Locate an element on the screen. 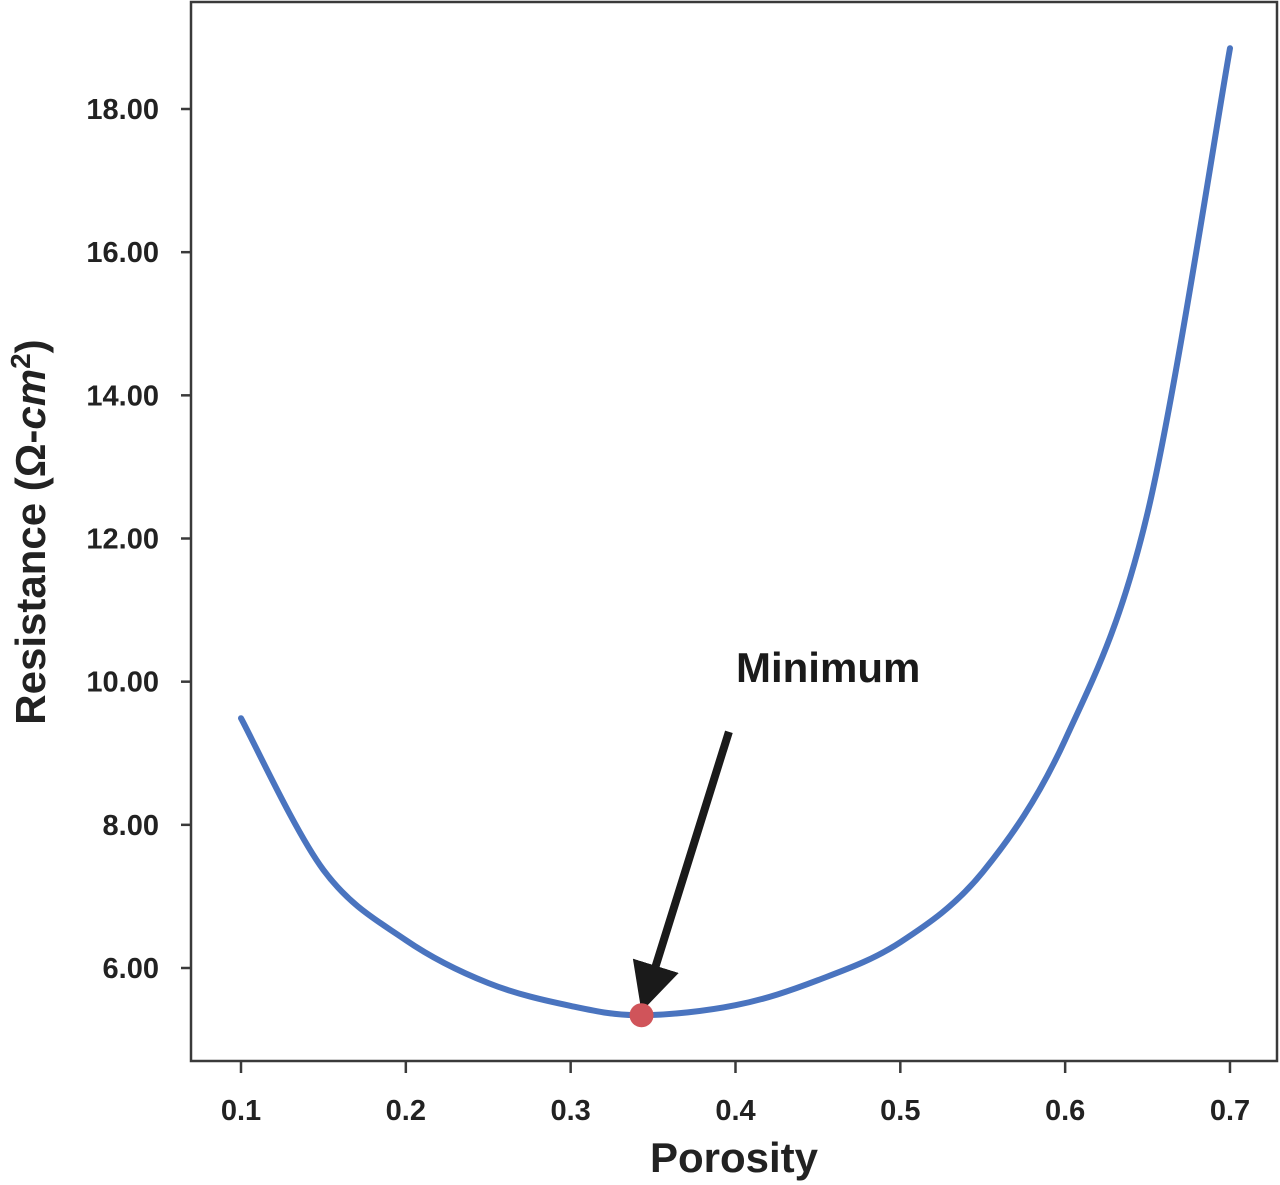  y-tick-label: 14.00 is located at coordinates (122, 396).